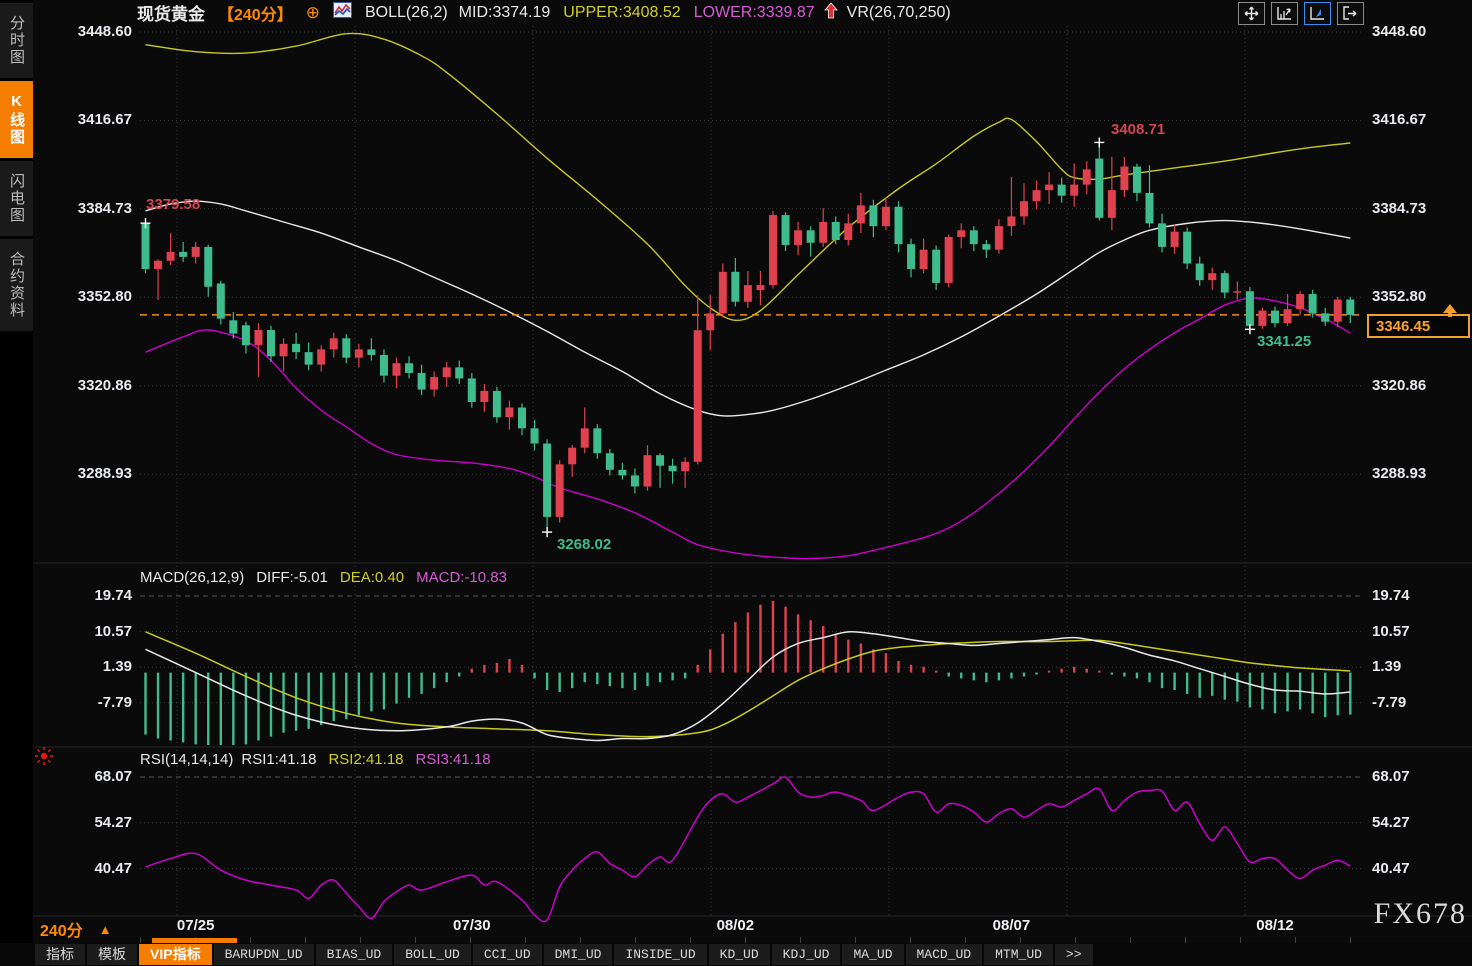  Describe the element at coordinates (104, 474) in the screenshot. I see `y-axis-label-main-left-5: 3288.93` at that location.